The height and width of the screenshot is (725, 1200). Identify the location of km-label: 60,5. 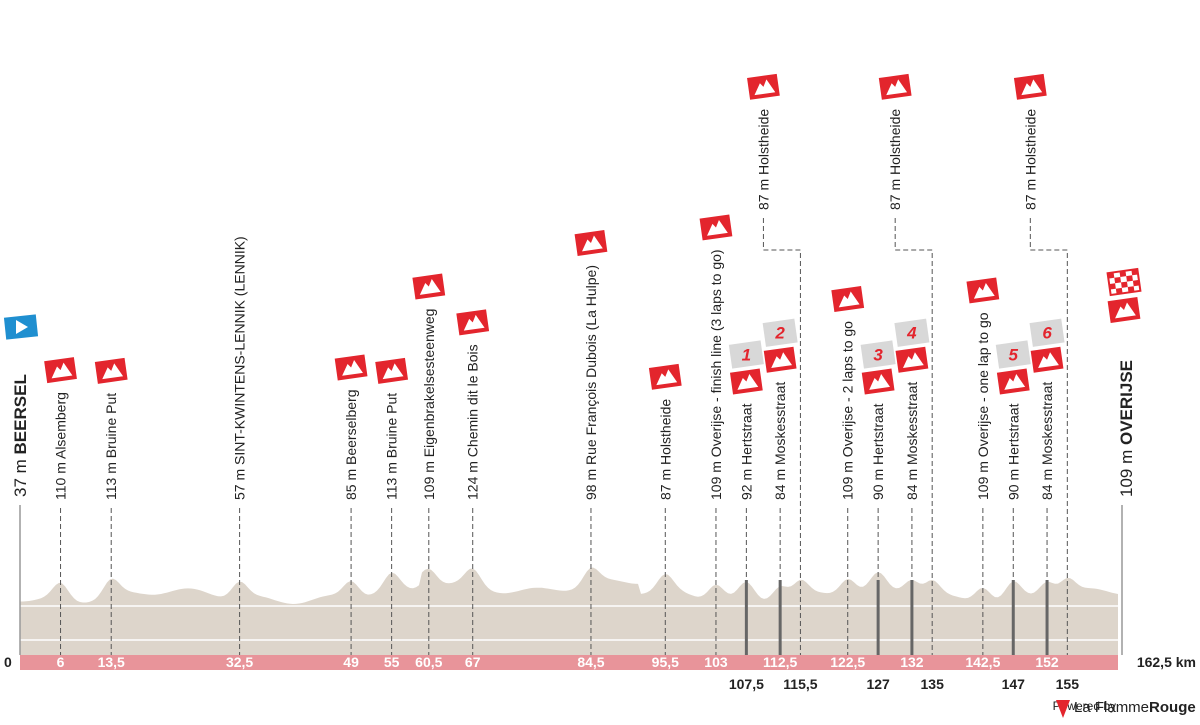
(428, 662).